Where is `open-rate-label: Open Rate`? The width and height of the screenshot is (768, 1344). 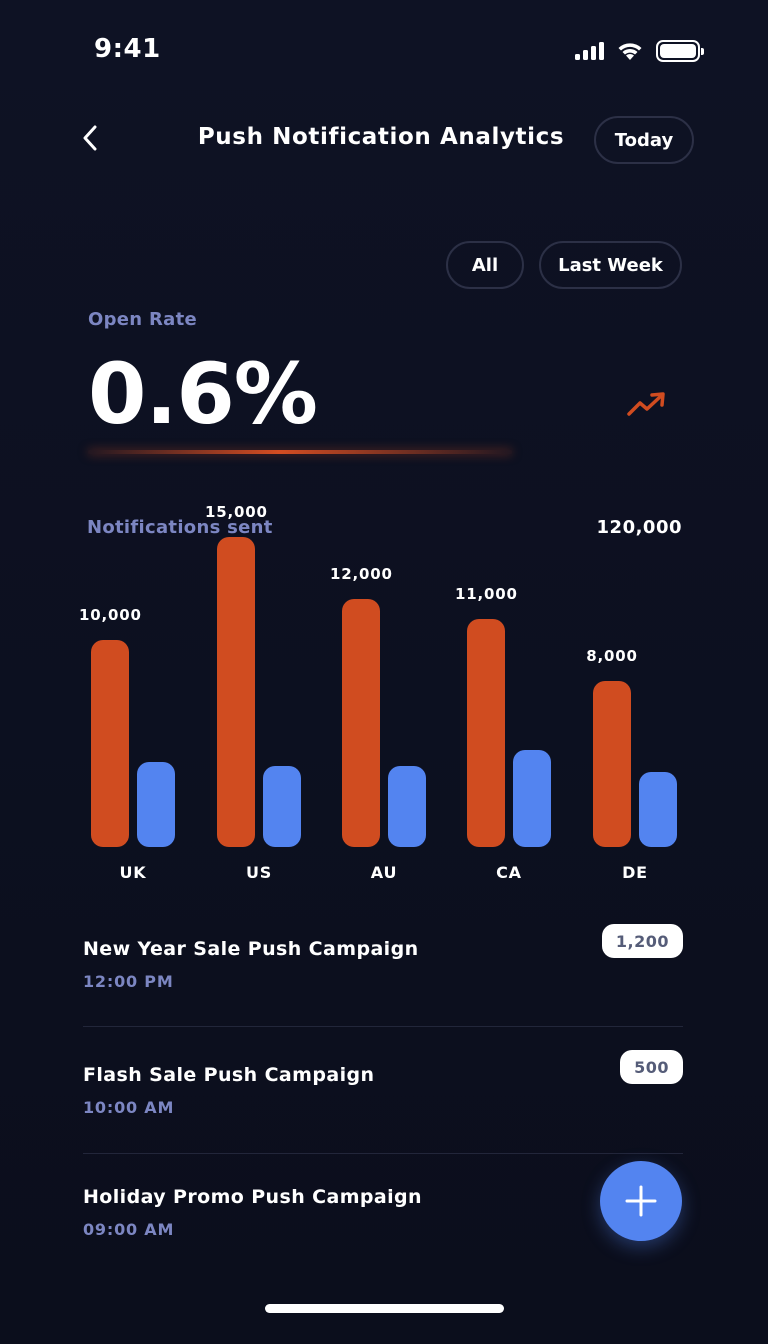 open-rate-label: Open Rate is located at coordinates (142, 319).